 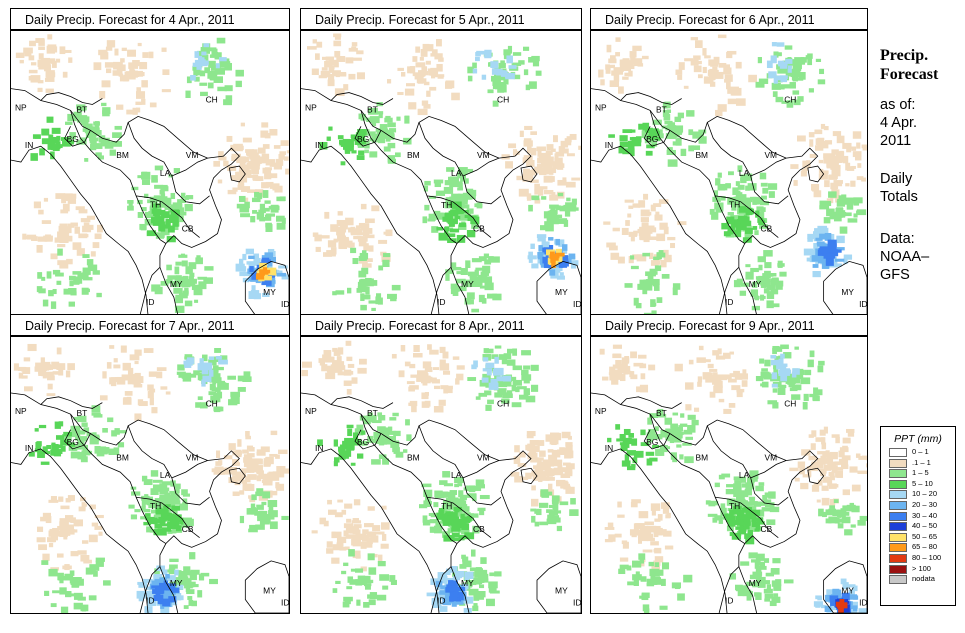 What do you see at coordinates (897, 239) in the screenshot?
I see `data-label: Data:` at bounding box center [897, 239].